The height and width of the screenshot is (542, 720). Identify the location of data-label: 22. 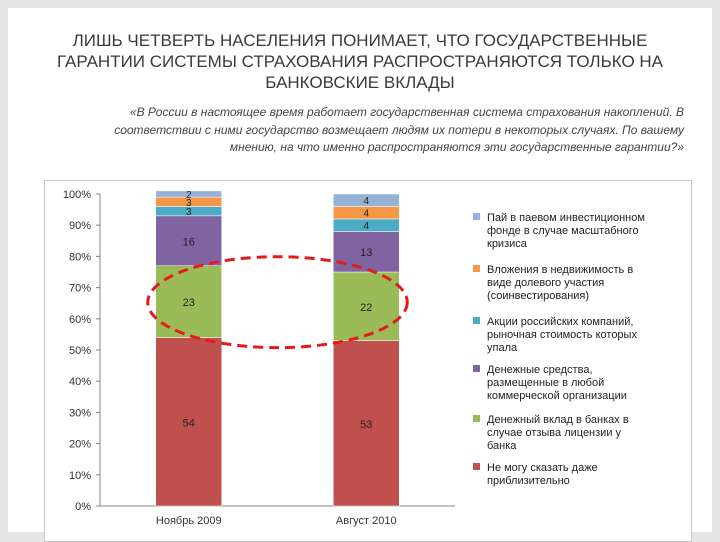
(366, 308).